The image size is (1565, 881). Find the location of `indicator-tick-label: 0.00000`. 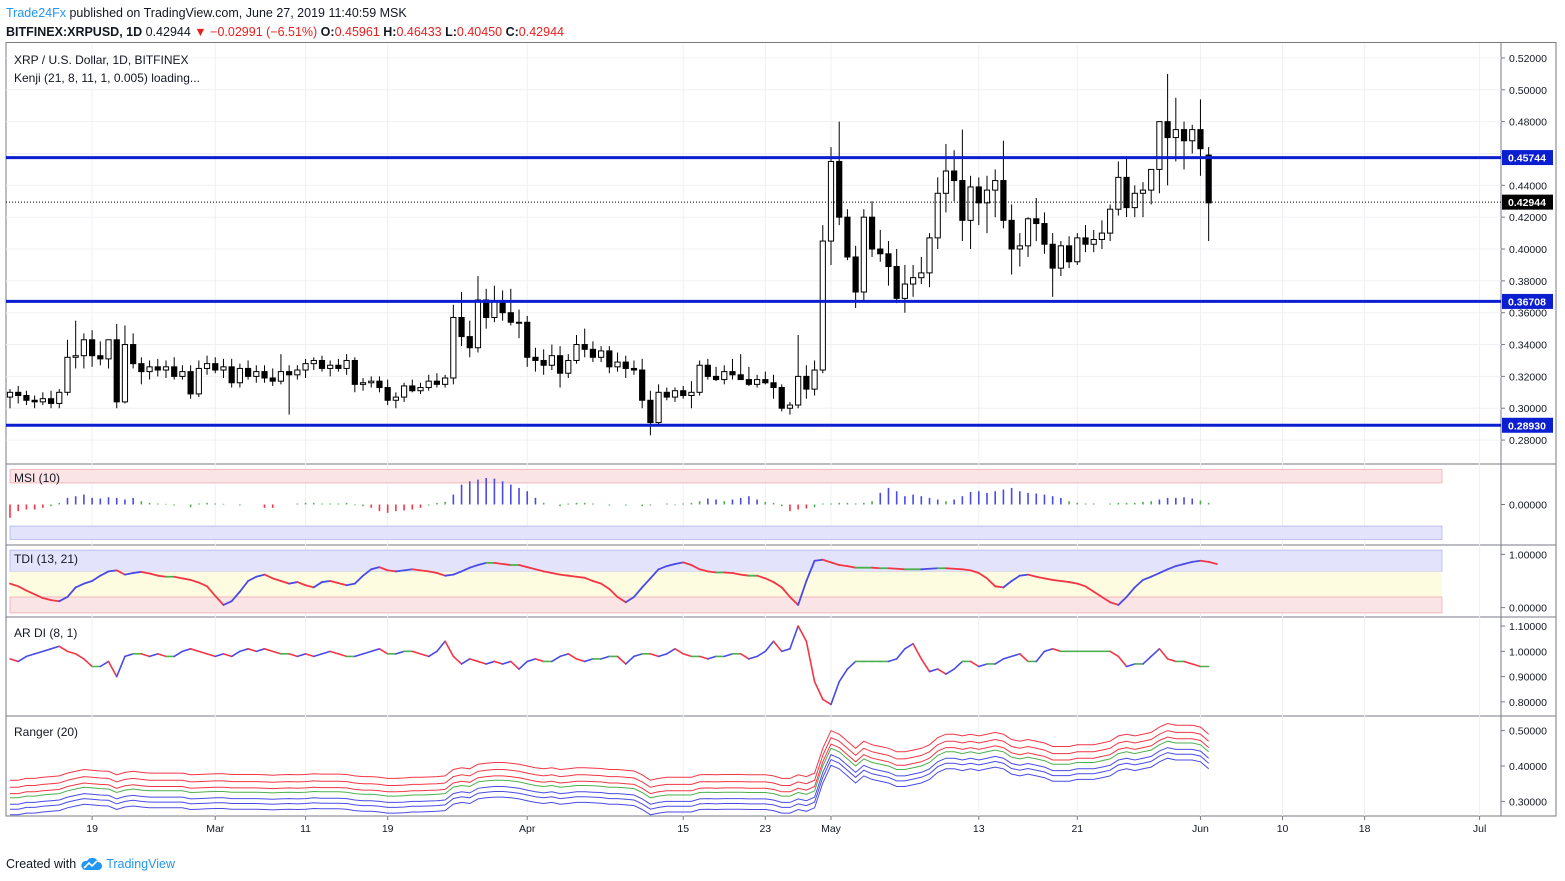

indicator-tick-label: 0.00000 is located at coordinates (1528, 506).